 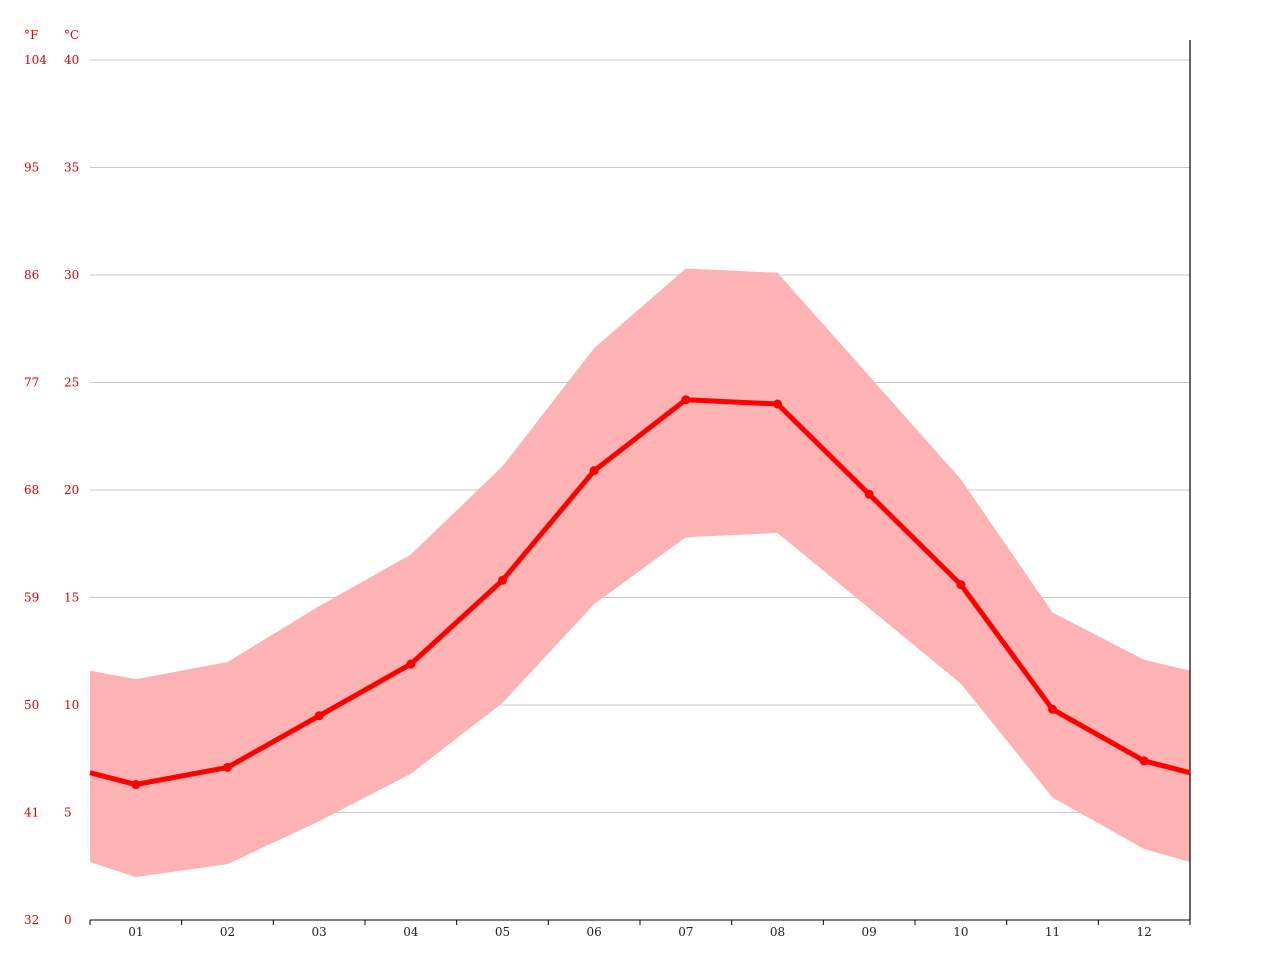 What do you see at coordinates (1144, 932) in the screenshot?
I see `x-tick-label: 12` at bounding box center [1144, 932].